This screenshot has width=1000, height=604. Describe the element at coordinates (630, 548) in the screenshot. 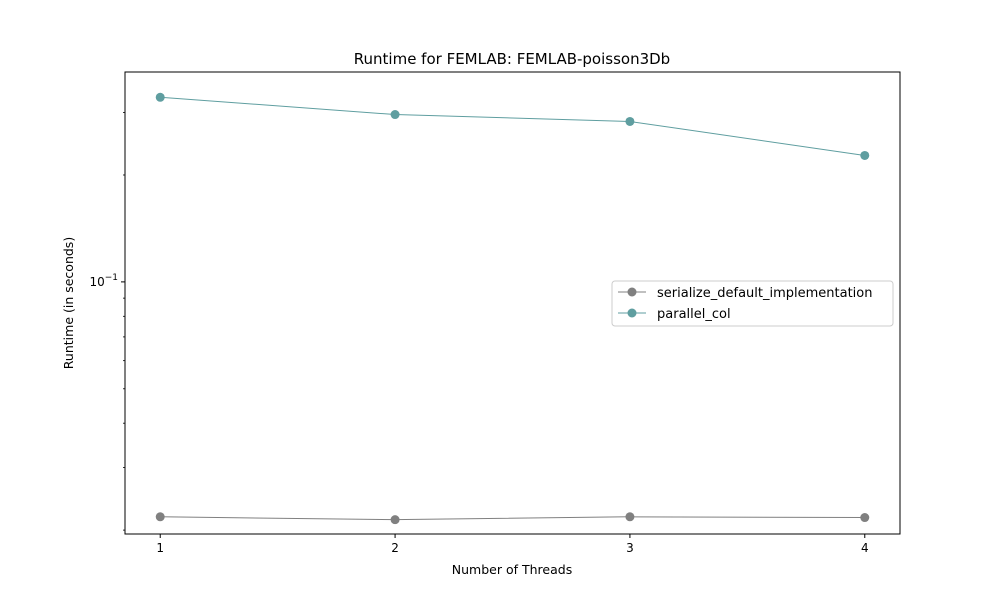

I see `x-tick-label: 3` at that location.